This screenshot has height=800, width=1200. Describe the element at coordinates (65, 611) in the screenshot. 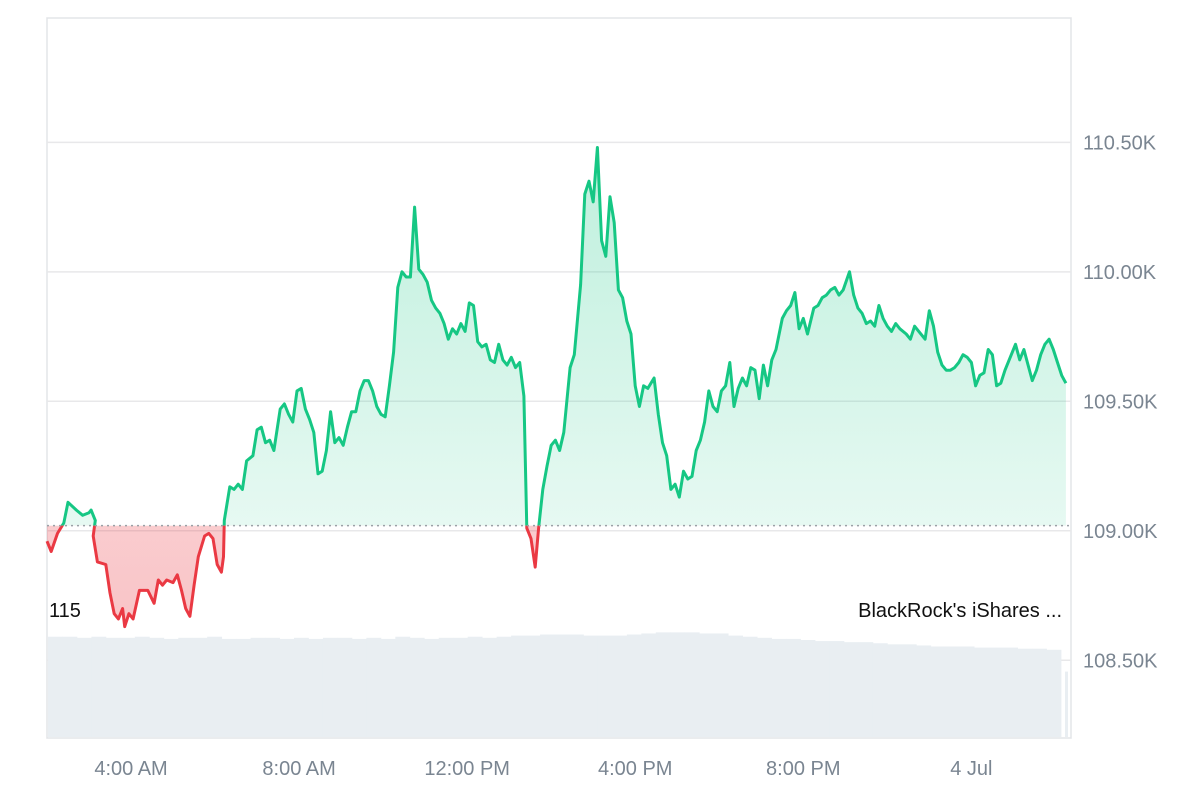

I see `annotation-left: 115` at that location.